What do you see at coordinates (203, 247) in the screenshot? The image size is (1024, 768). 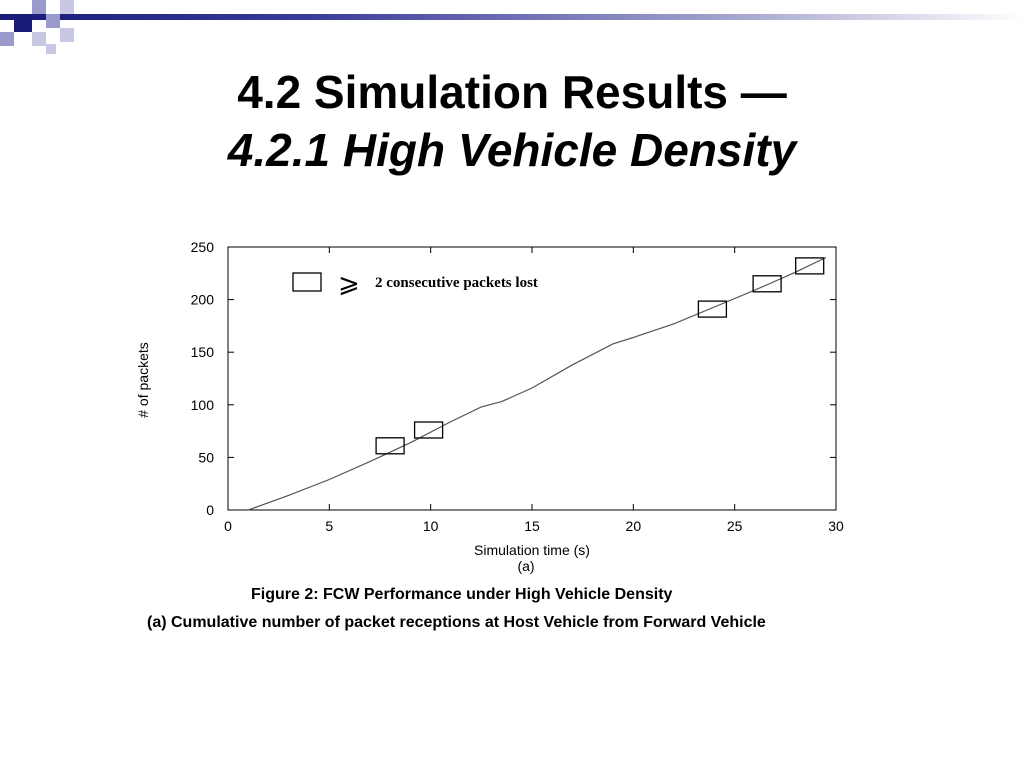 I see `y-tick-label: 250` at bounding box center [203, 247].